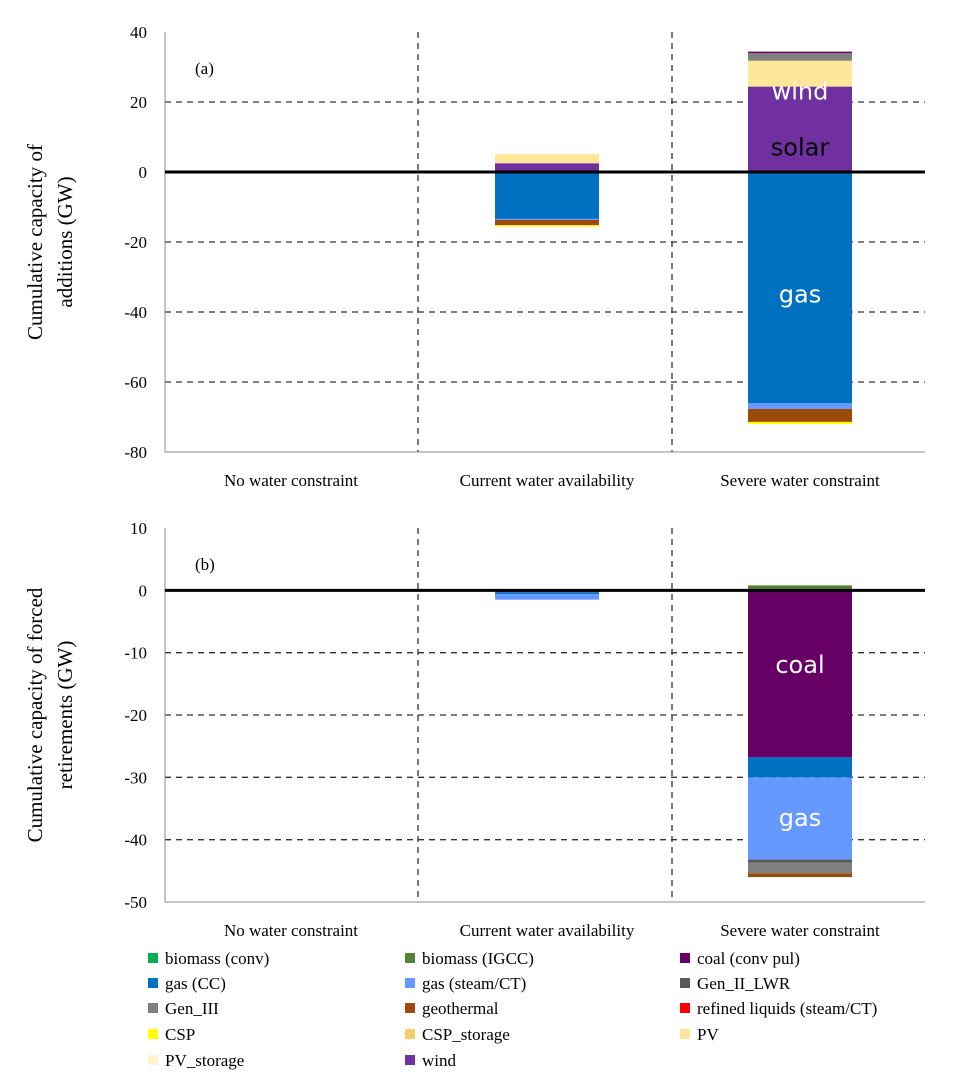 This screenshot has height=1082, width=953. Describe the element at coordinates (135, 777) in the screenshot. I see `y-tick-label: -30` at that location.